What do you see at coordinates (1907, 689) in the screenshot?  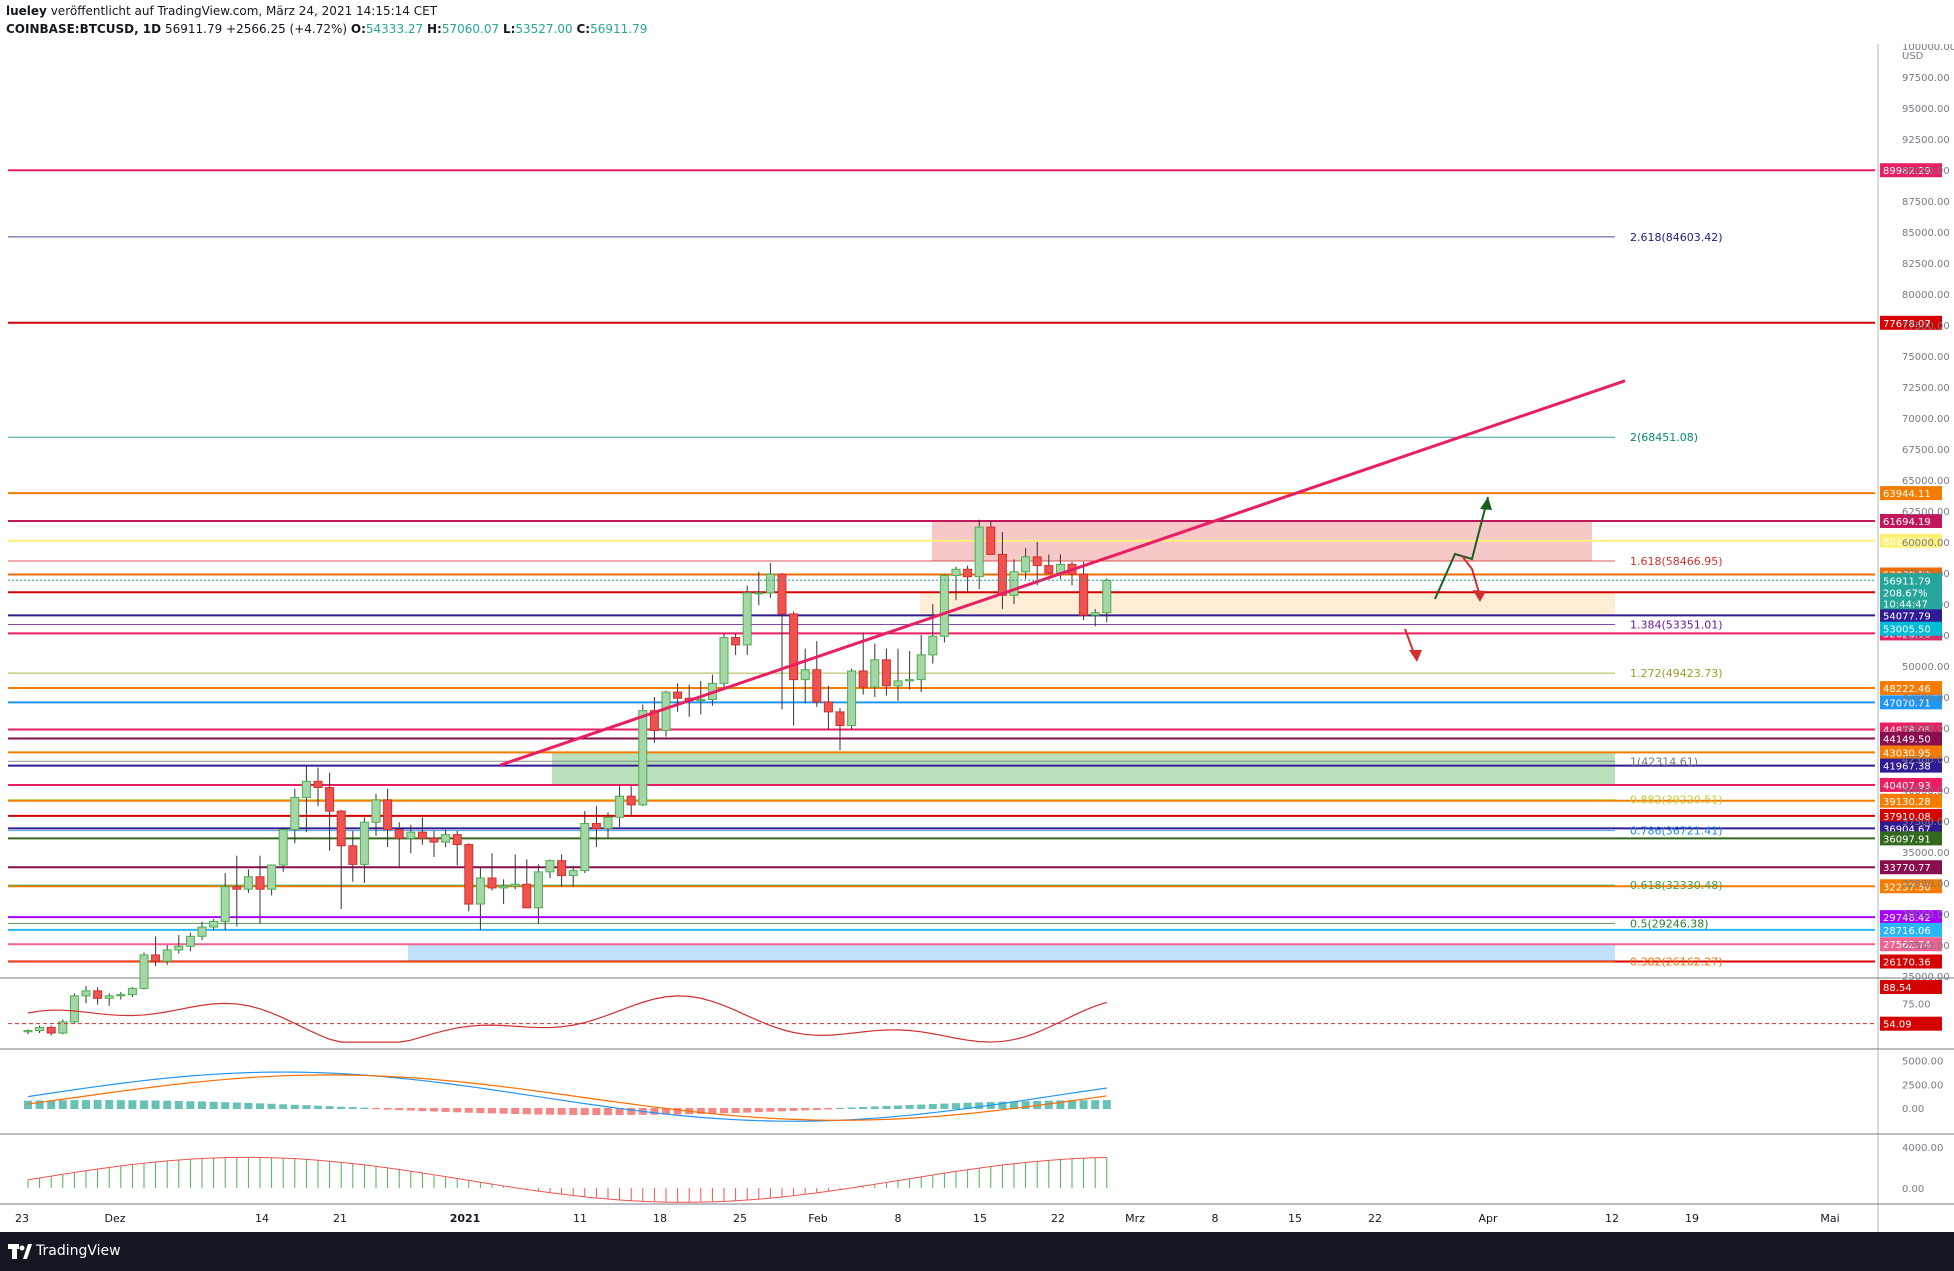 I see `level-label: 48222.46` at bounding box center [1907, 689].